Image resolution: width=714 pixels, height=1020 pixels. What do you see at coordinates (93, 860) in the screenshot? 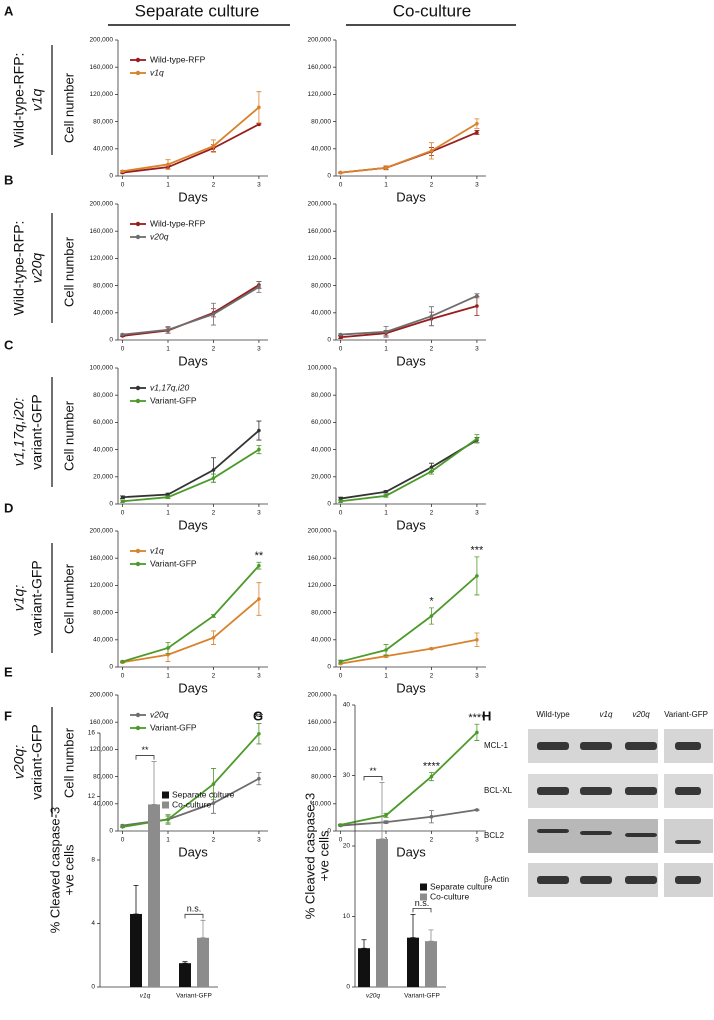
I see `y-tick-label: 8` at bounding box center [93, 860].